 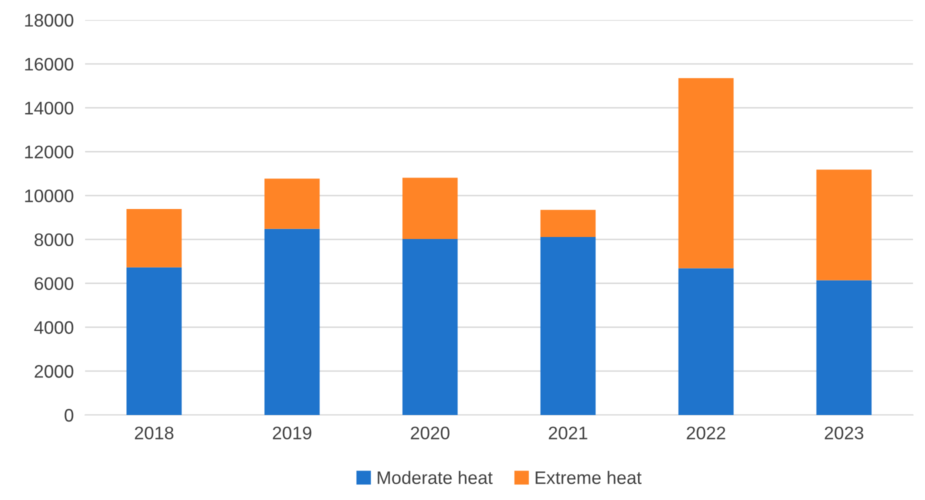 I want to click on y-tick-label: 18000, so click(x=49, y=20).